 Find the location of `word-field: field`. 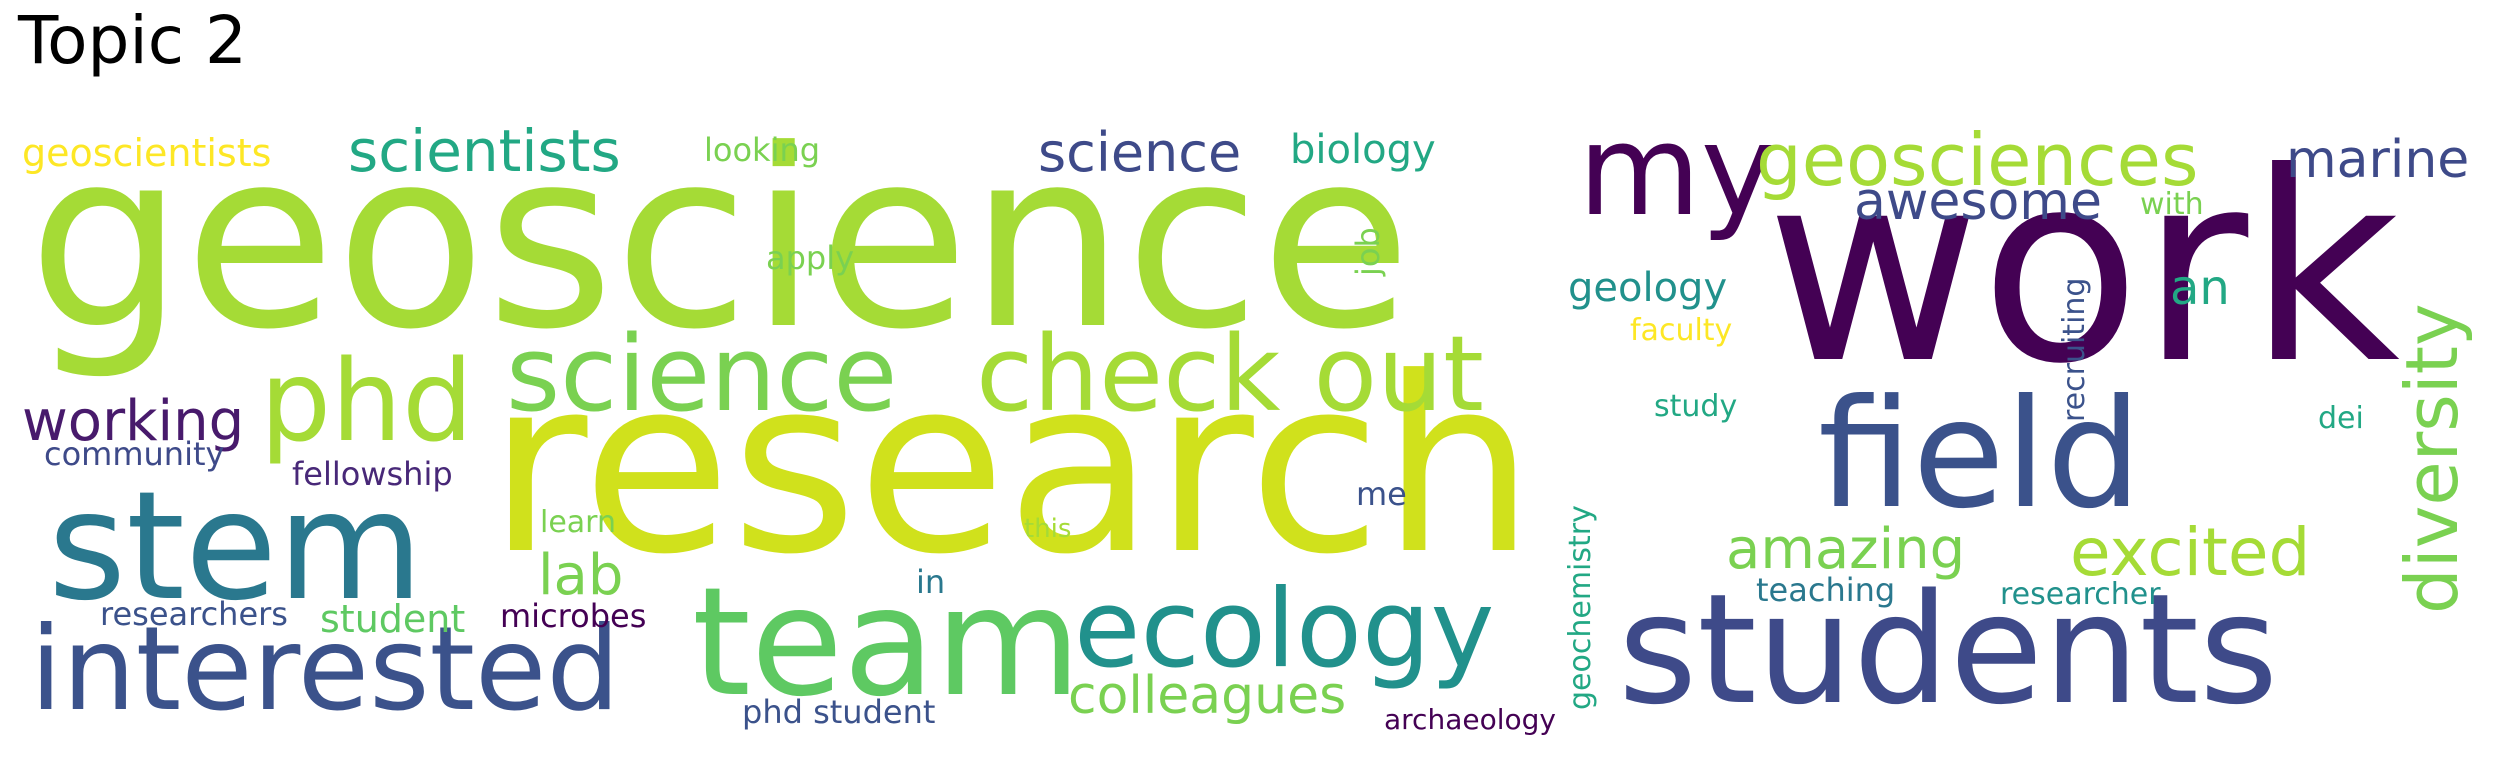

word-field: field is located at coordinates (1980, 455).